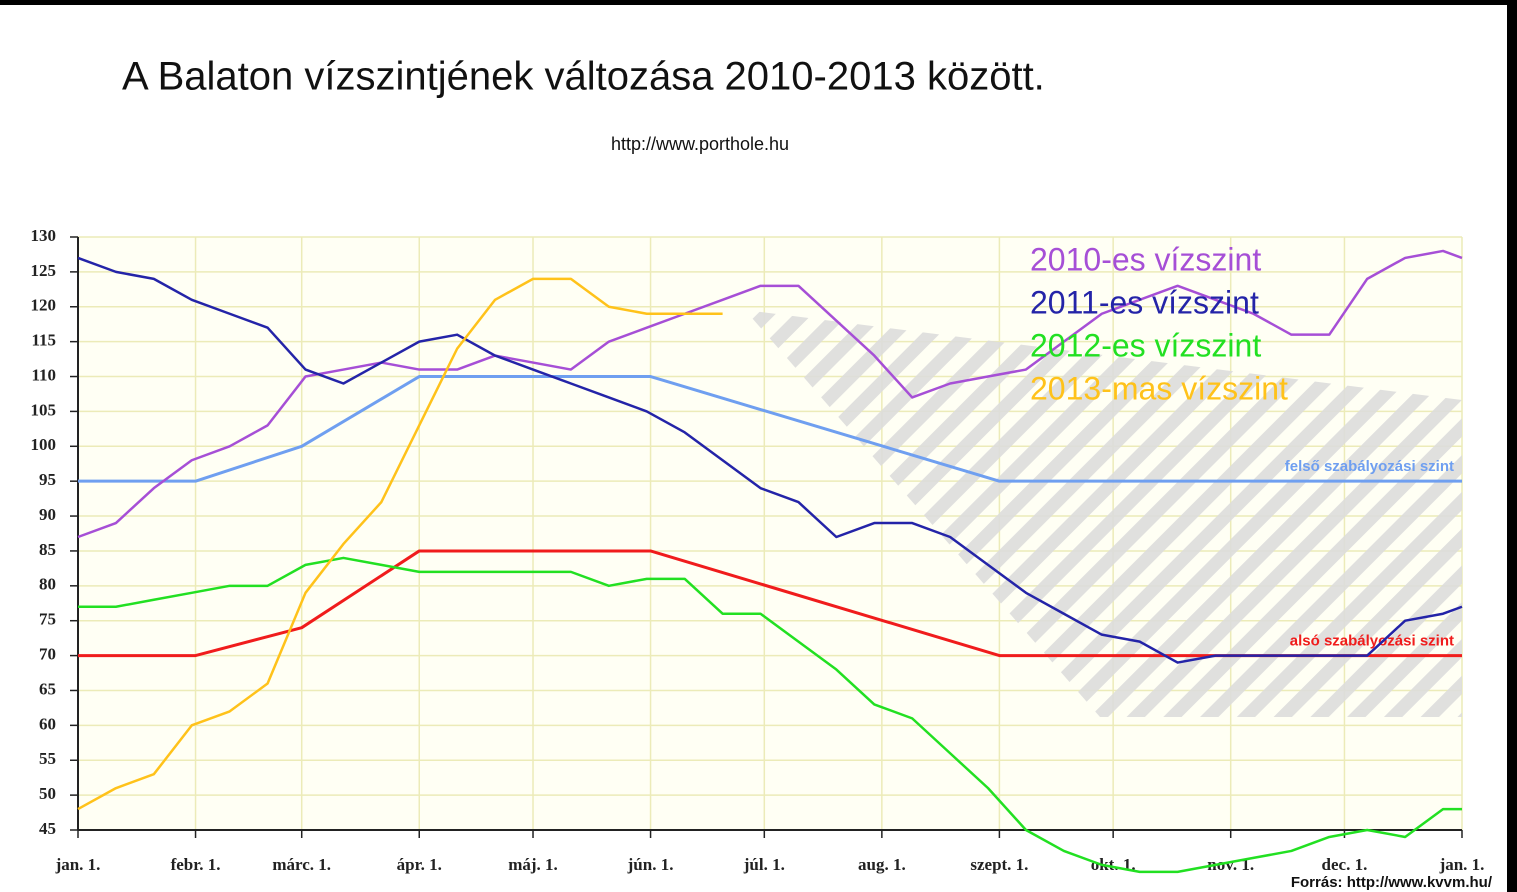 The width and height of the screenshot is (1517, 892). I want to click on chart-subtitle: http://www.porthole.hu, so click(700, 144).